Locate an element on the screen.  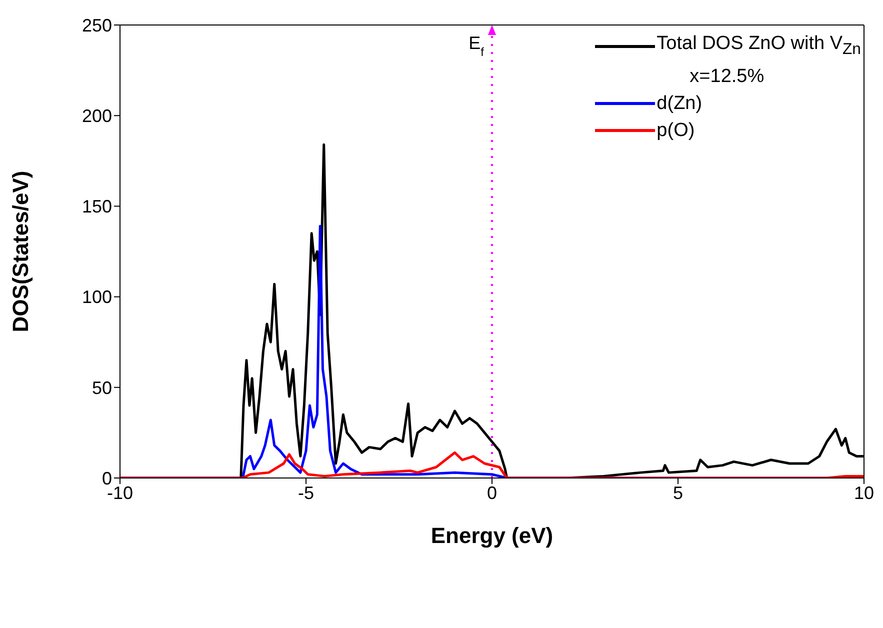
x-tick-label: 0 is located at coordinates (492, 492).